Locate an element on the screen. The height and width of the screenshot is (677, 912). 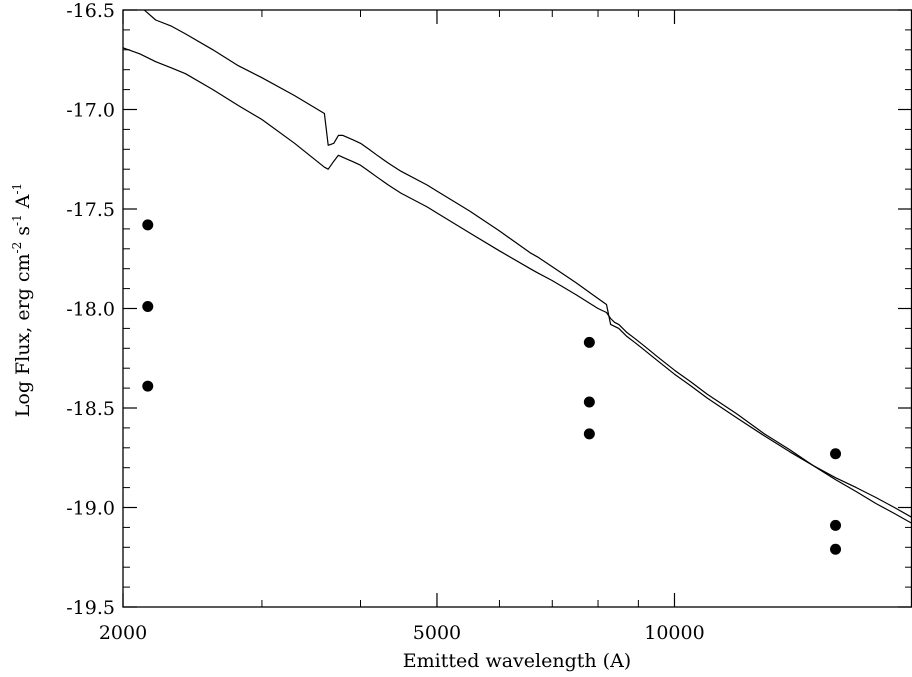
y-axis-title: Log Flux, erg cm-2 s-1 A-1 is located at coordinates (22, 300).